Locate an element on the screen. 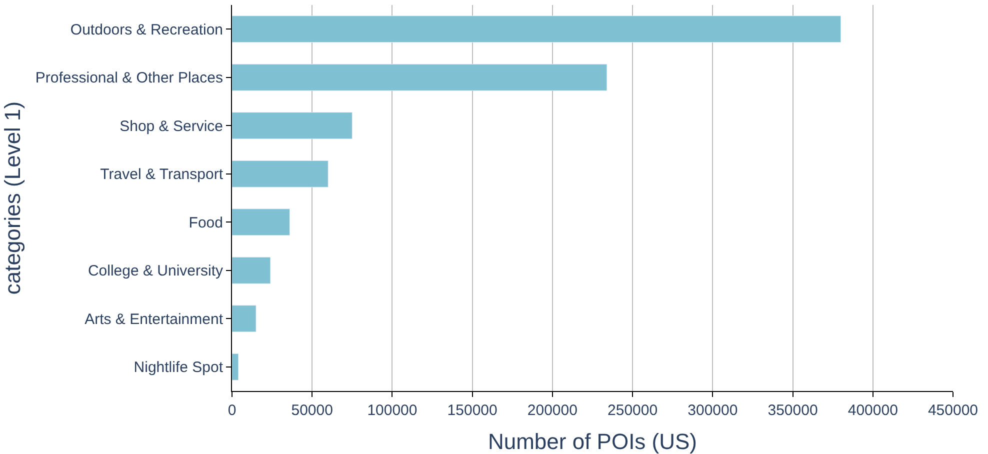 Image resolution: width=988 pixels, height=454 pixels. y-tick-label: Arts & Entertainment is located at coordinates (154, 319).